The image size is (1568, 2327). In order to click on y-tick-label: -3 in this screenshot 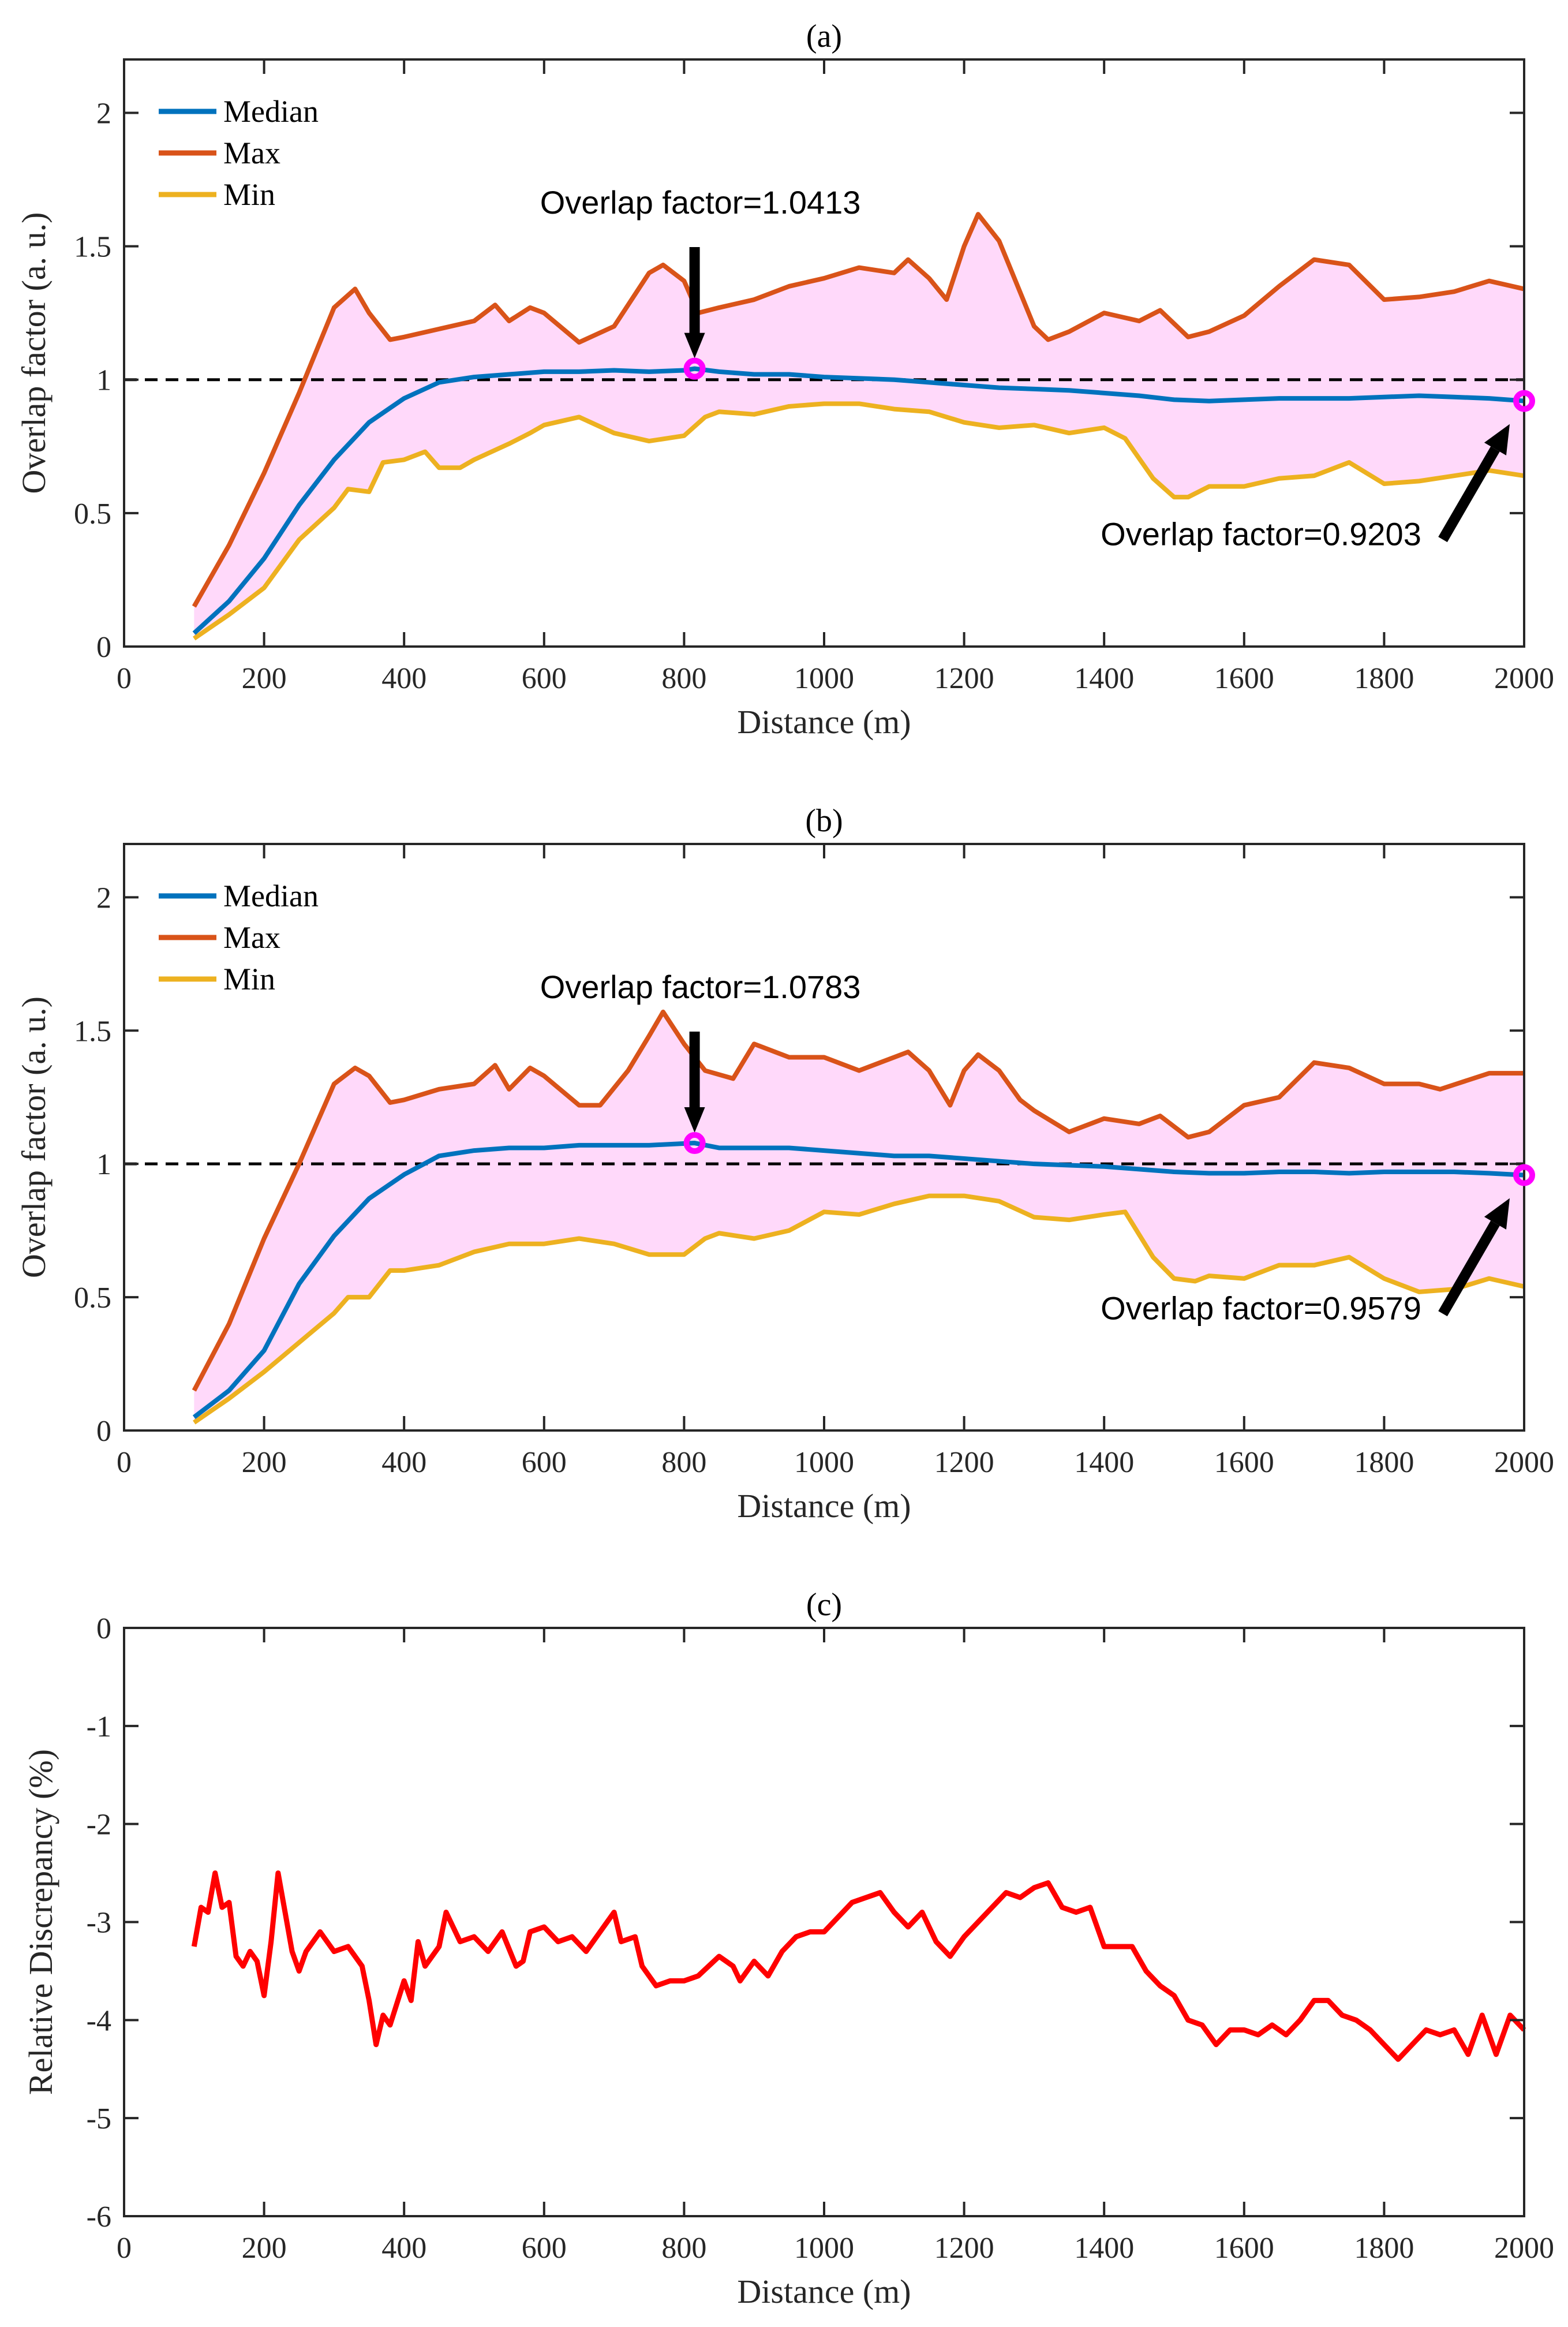, I will do `click(99, 1923)`.